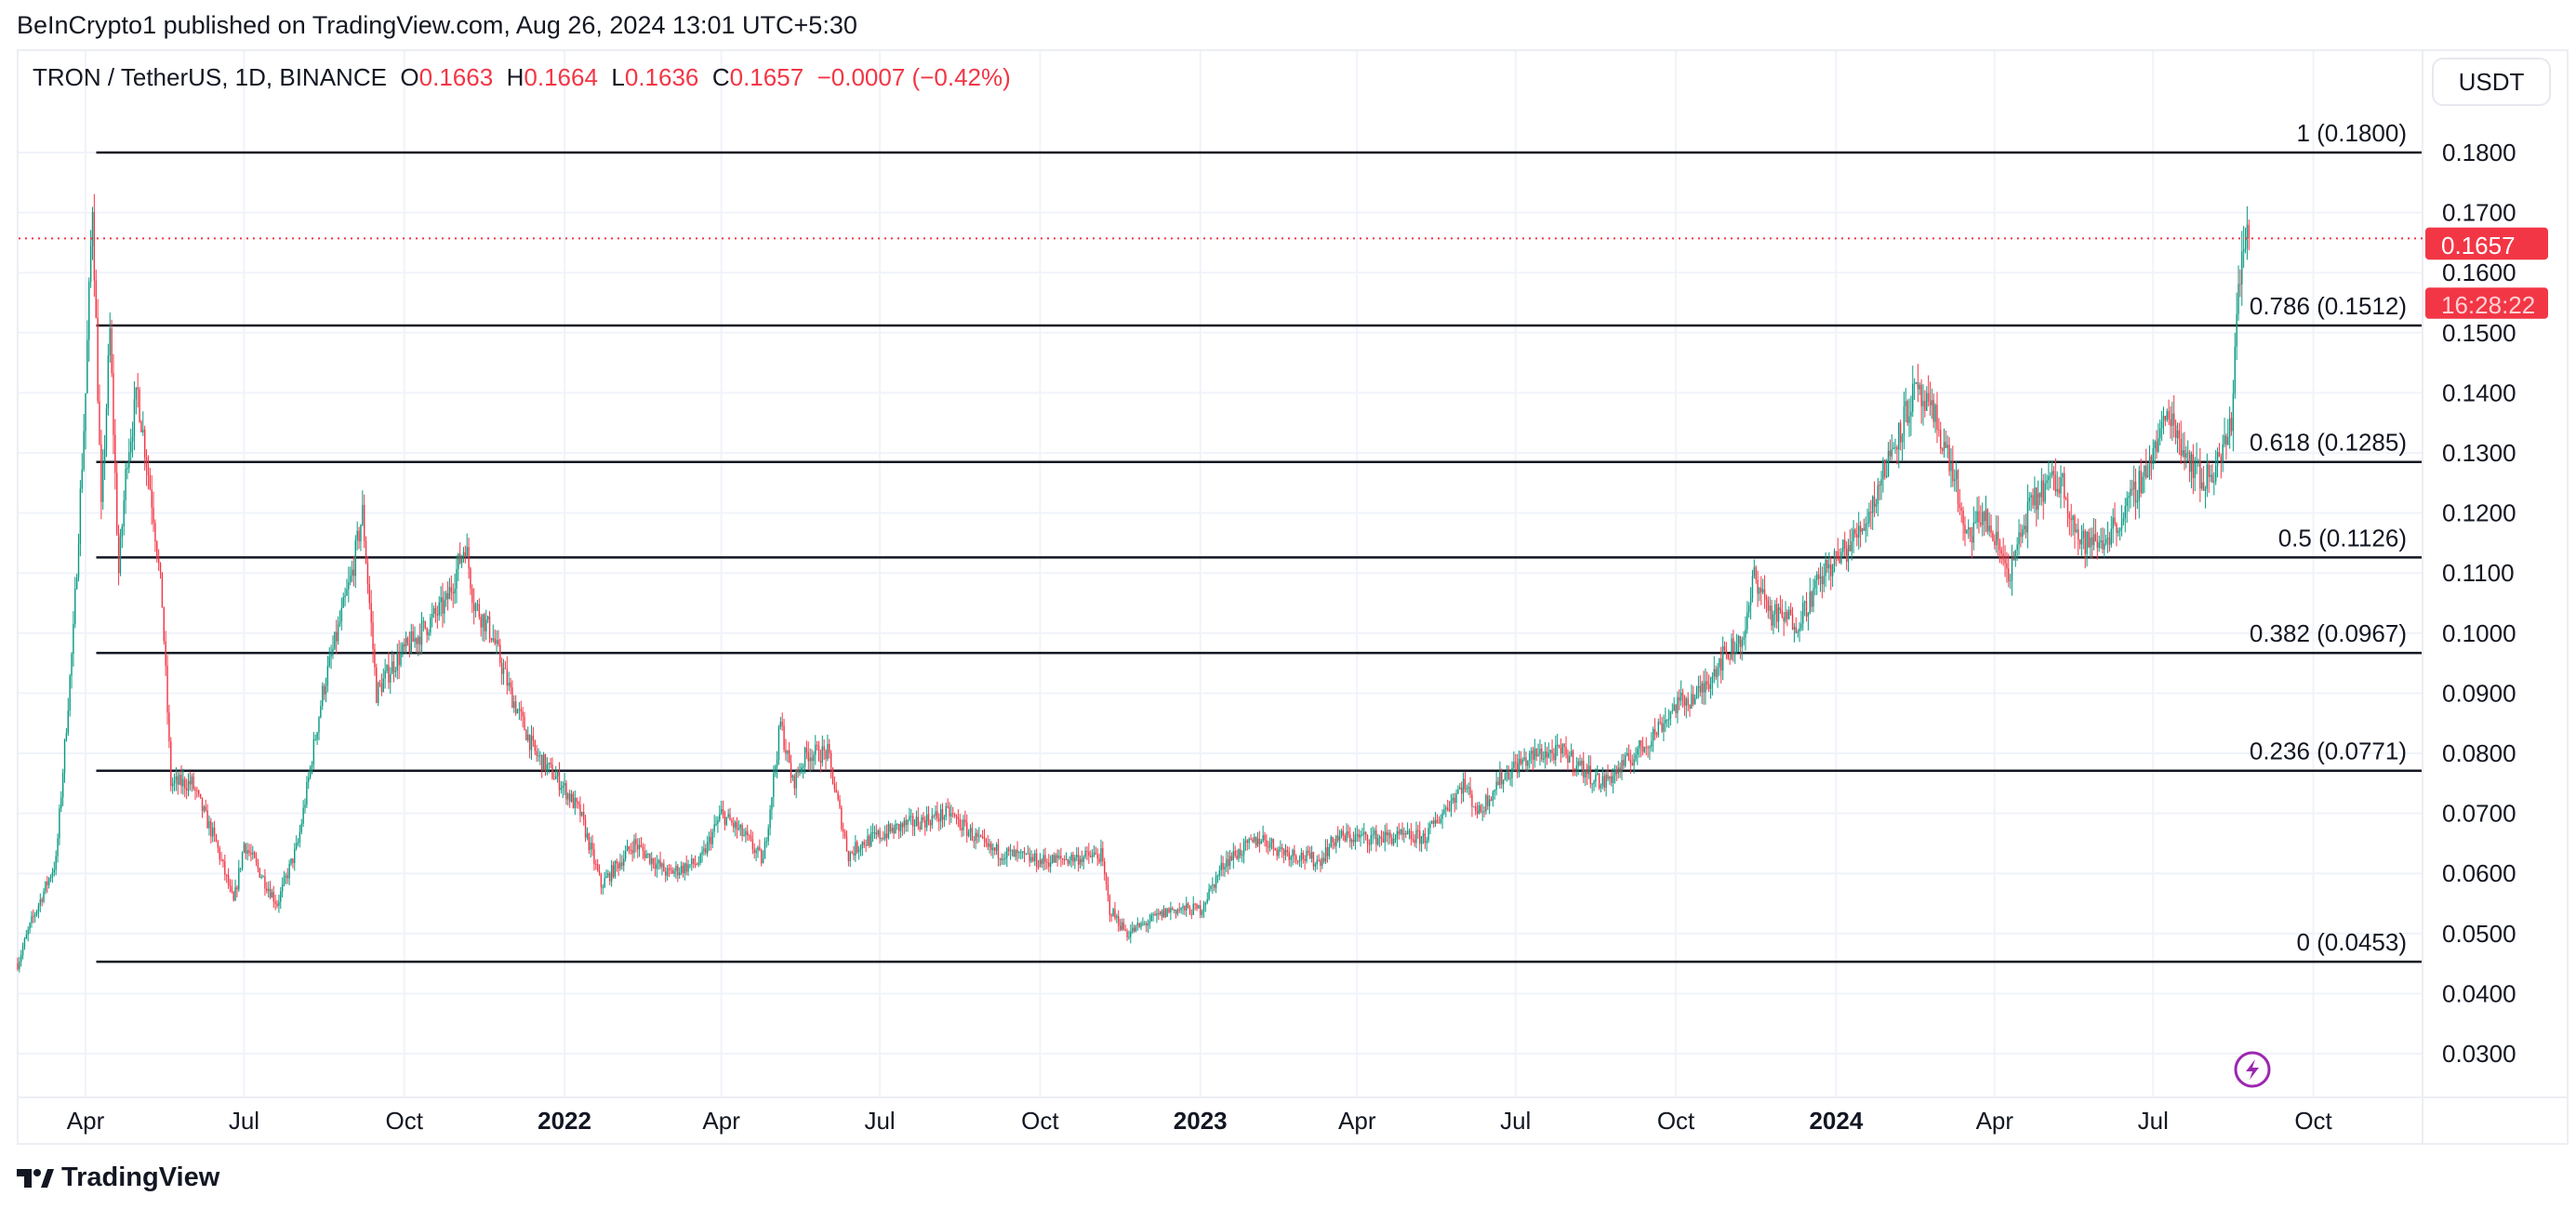  Describe the element at coordinates (118, 1177) in the screenshot. I see `tradingview-logo: TradingView` at that location.